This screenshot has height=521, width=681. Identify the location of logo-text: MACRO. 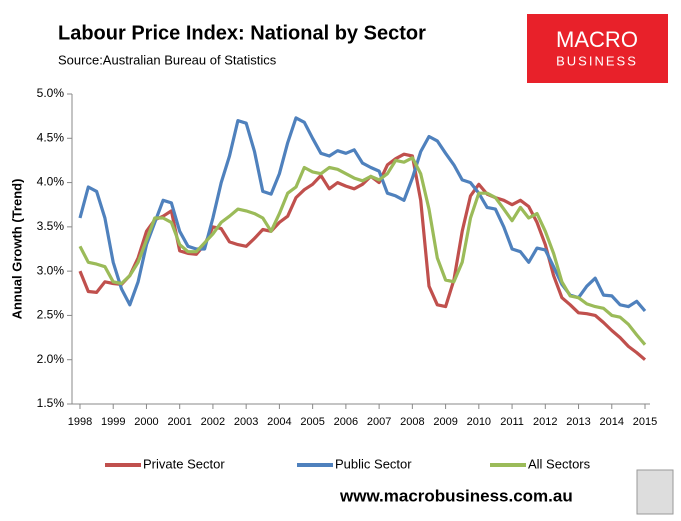
(597, 39).